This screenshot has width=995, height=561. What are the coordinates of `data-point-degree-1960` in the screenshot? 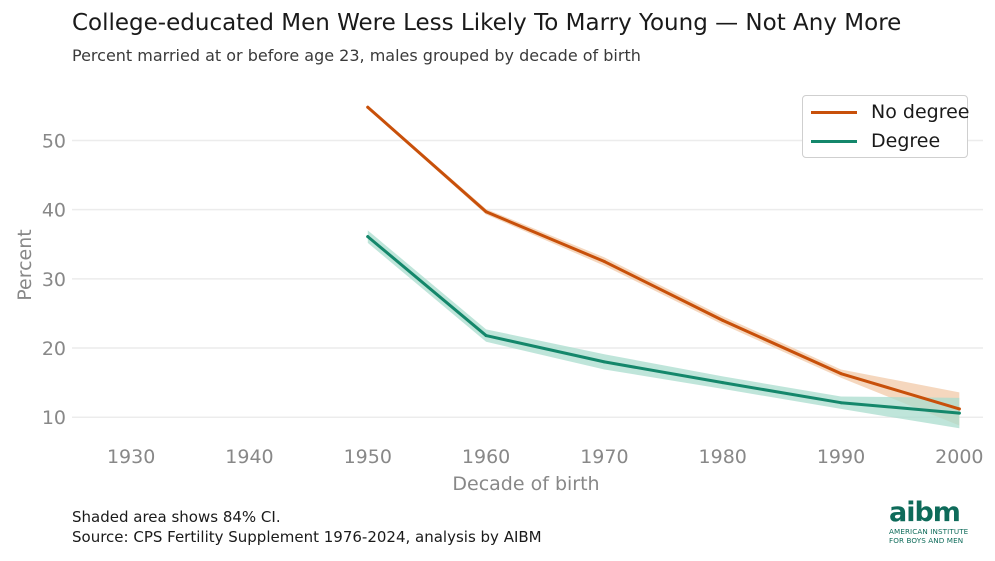 It's located at (486, 336).